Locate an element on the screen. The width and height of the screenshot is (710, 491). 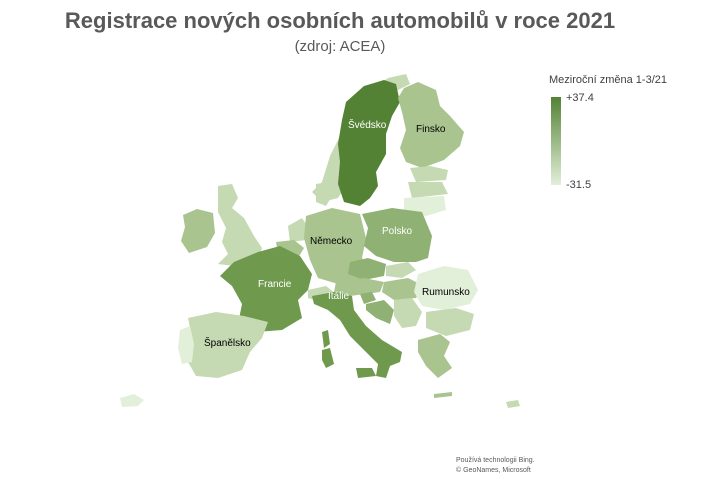
attribution-line-1: Používá technologii Bing. is located at coordinates (495, 460).